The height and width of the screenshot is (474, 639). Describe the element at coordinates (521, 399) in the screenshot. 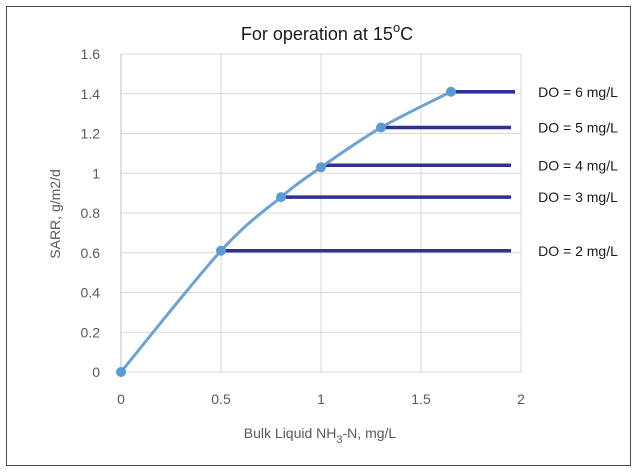

I see `x-tick-label: 2` at that location.